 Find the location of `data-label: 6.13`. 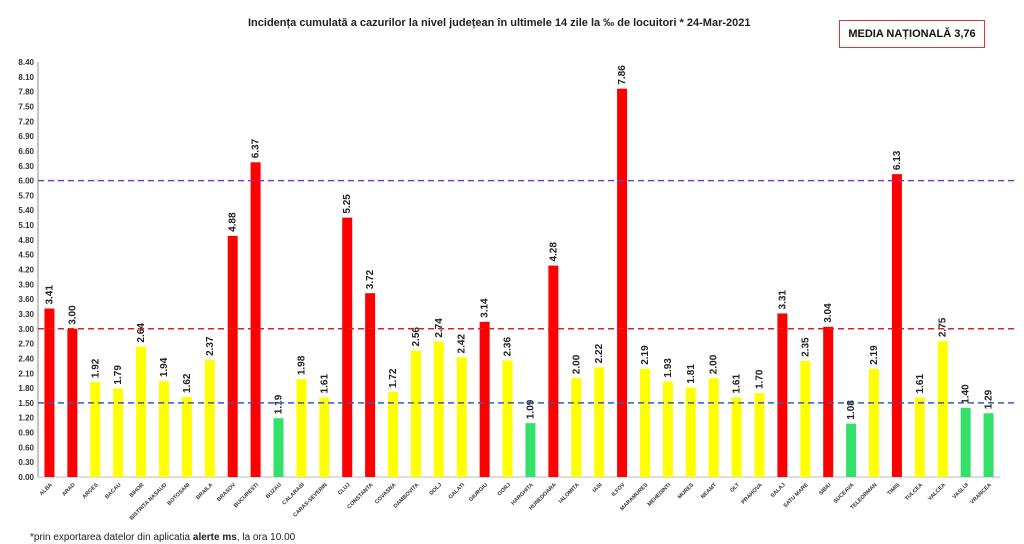

data-label: 6.13 is located at coordinates (897, 160).